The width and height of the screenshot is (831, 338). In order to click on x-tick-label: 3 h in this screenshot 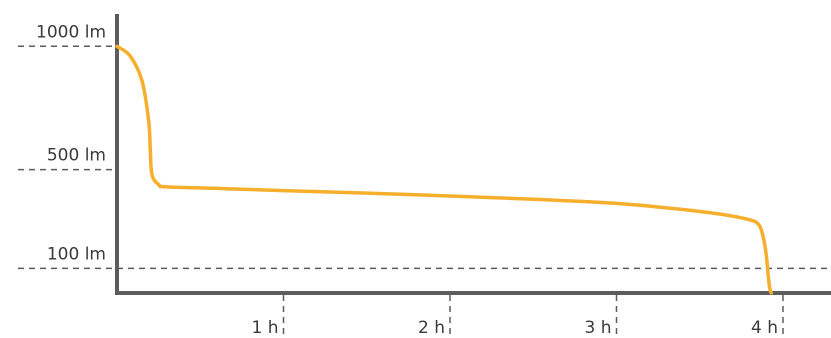, I will do `click(598, 328)`.